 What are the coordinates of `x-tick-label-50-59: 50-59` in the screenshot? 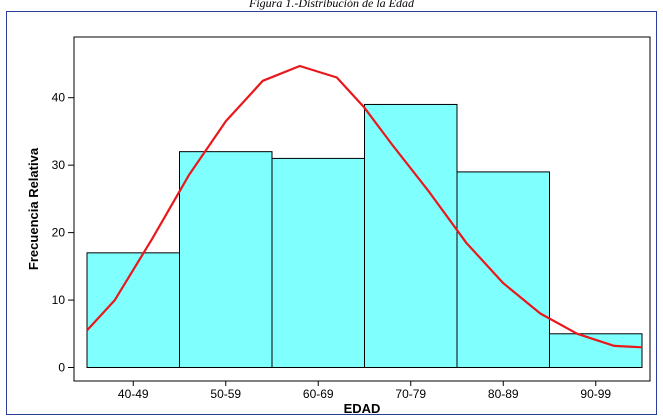 It's located at (225, 394).